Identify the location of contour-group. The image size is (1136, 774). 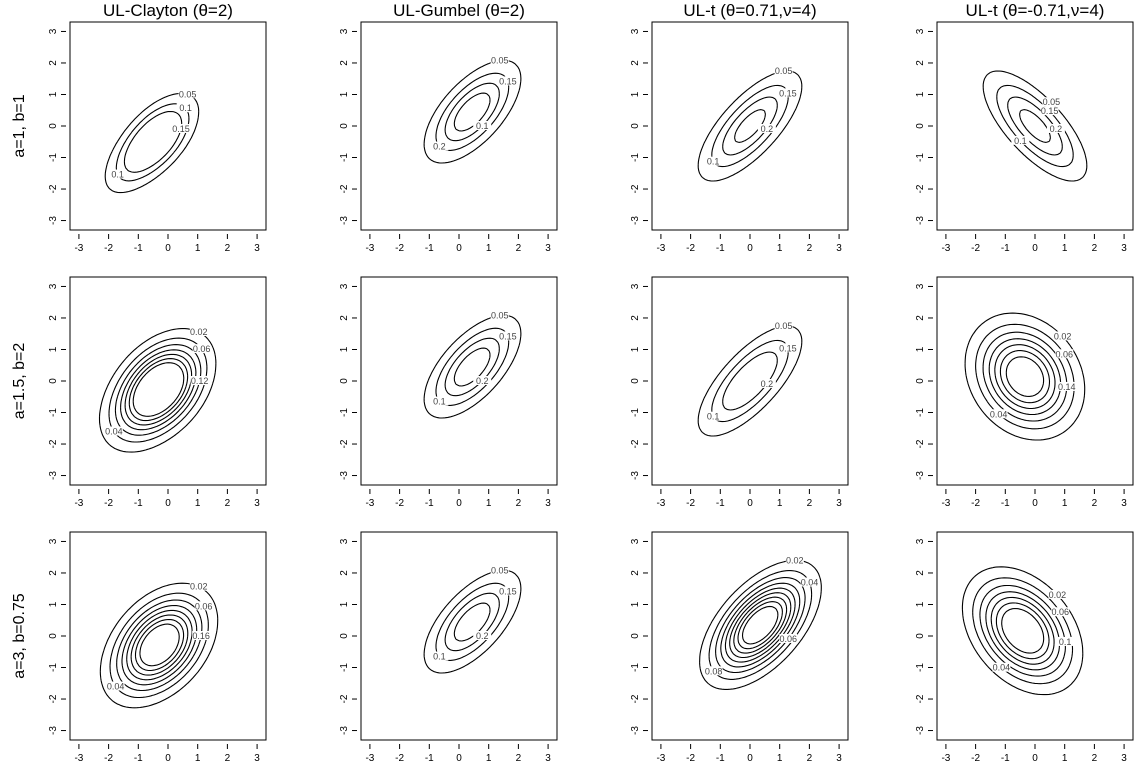
(1022, 631).